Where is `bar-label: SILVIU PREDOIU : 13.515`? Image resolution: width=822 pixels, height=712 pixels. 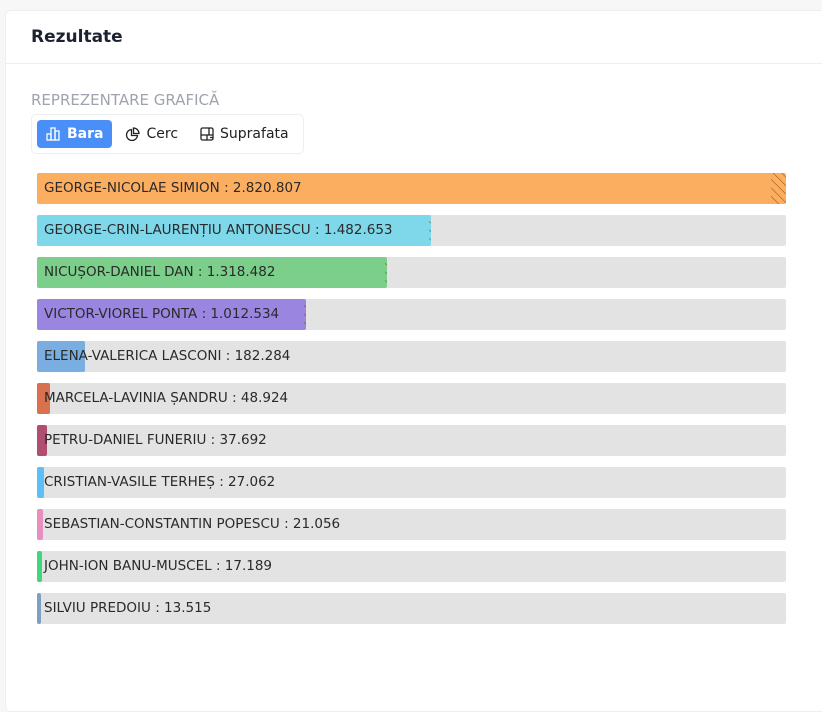 bar-label: SILVIU PREDOIU : 13.515 is located at coordinates (128, 608).